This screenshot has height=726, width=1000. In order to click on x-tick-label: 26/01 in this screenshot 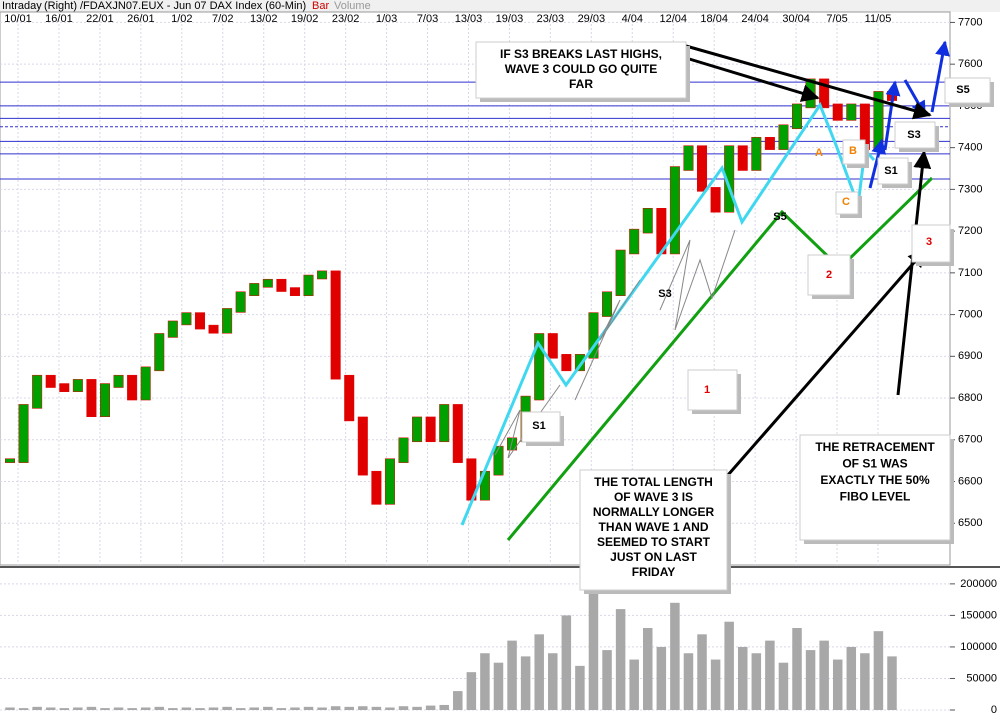, I will do `click(141, 19)`.